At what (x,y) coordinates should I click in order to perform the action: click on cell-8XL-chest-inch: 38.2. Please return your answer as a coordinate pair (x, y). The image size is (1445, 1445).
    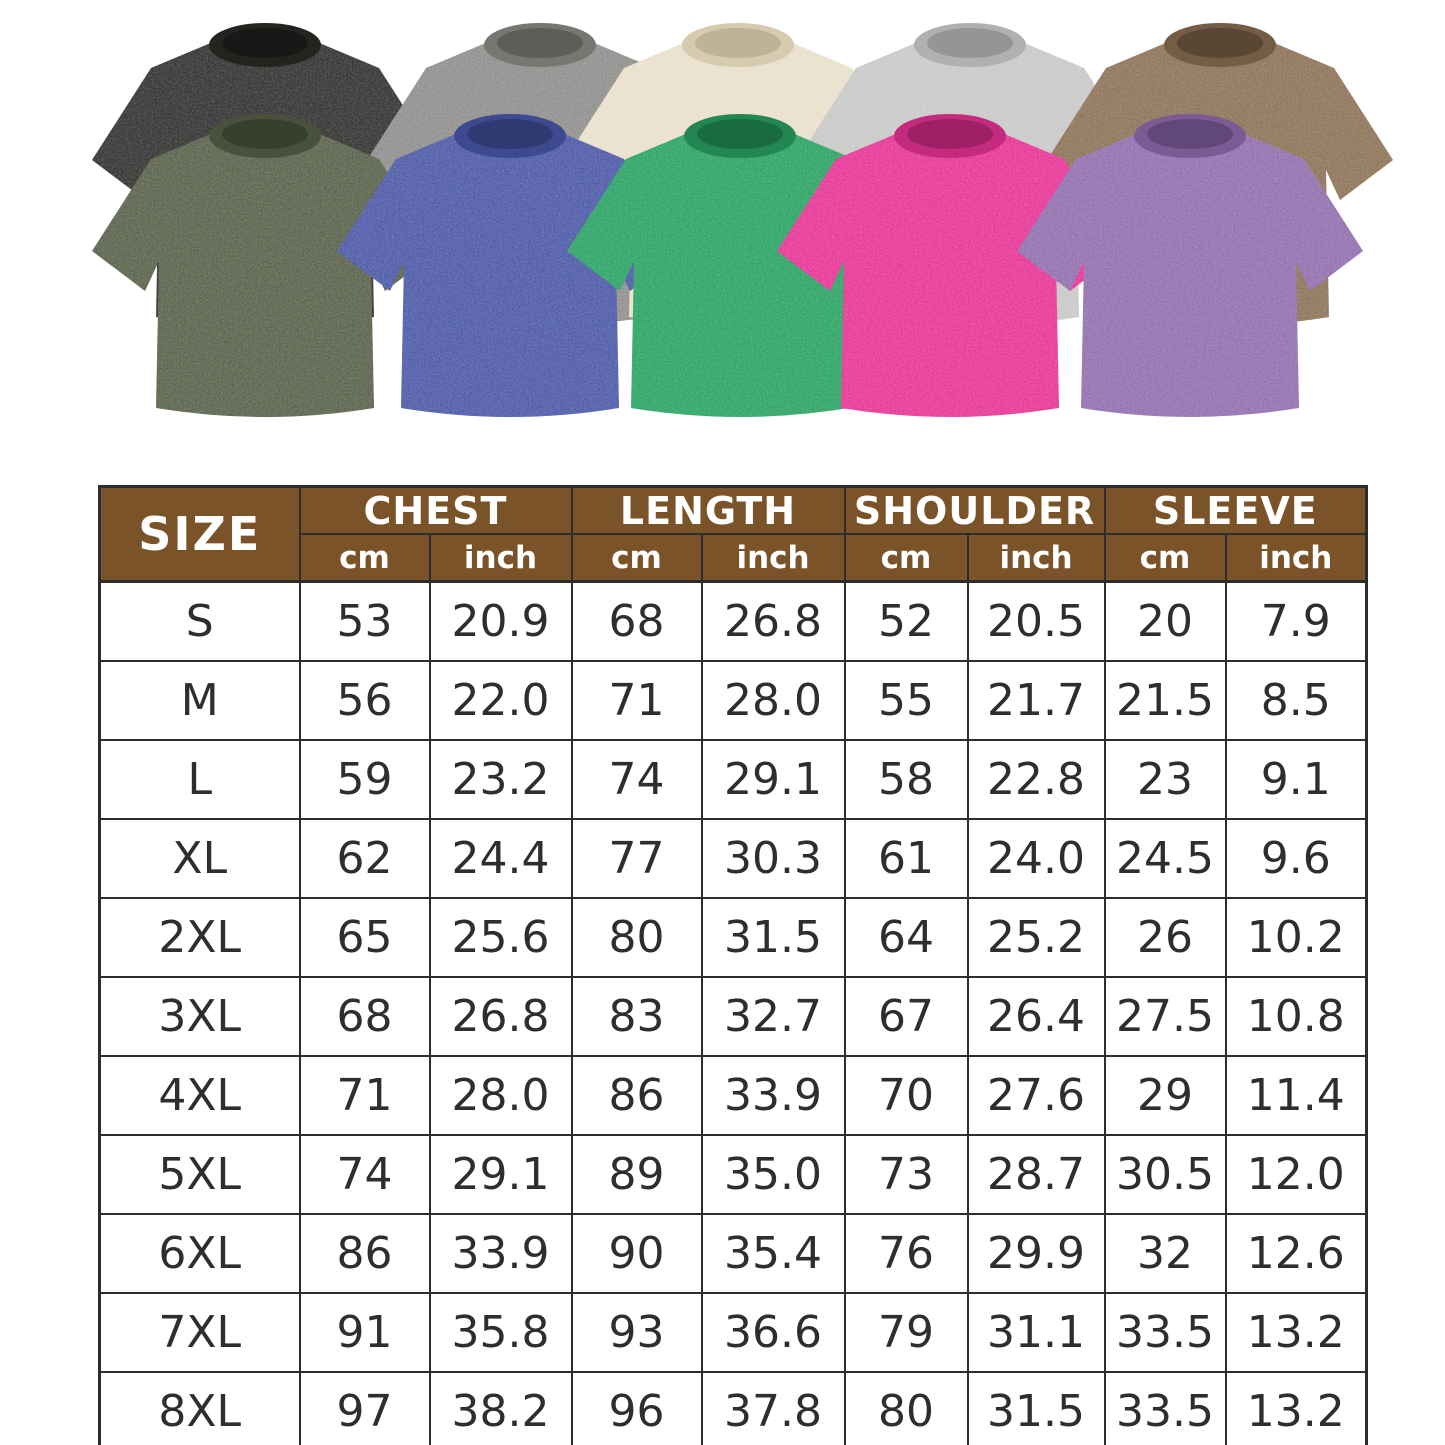
    Looking at the image, I should click on (500, 1408).